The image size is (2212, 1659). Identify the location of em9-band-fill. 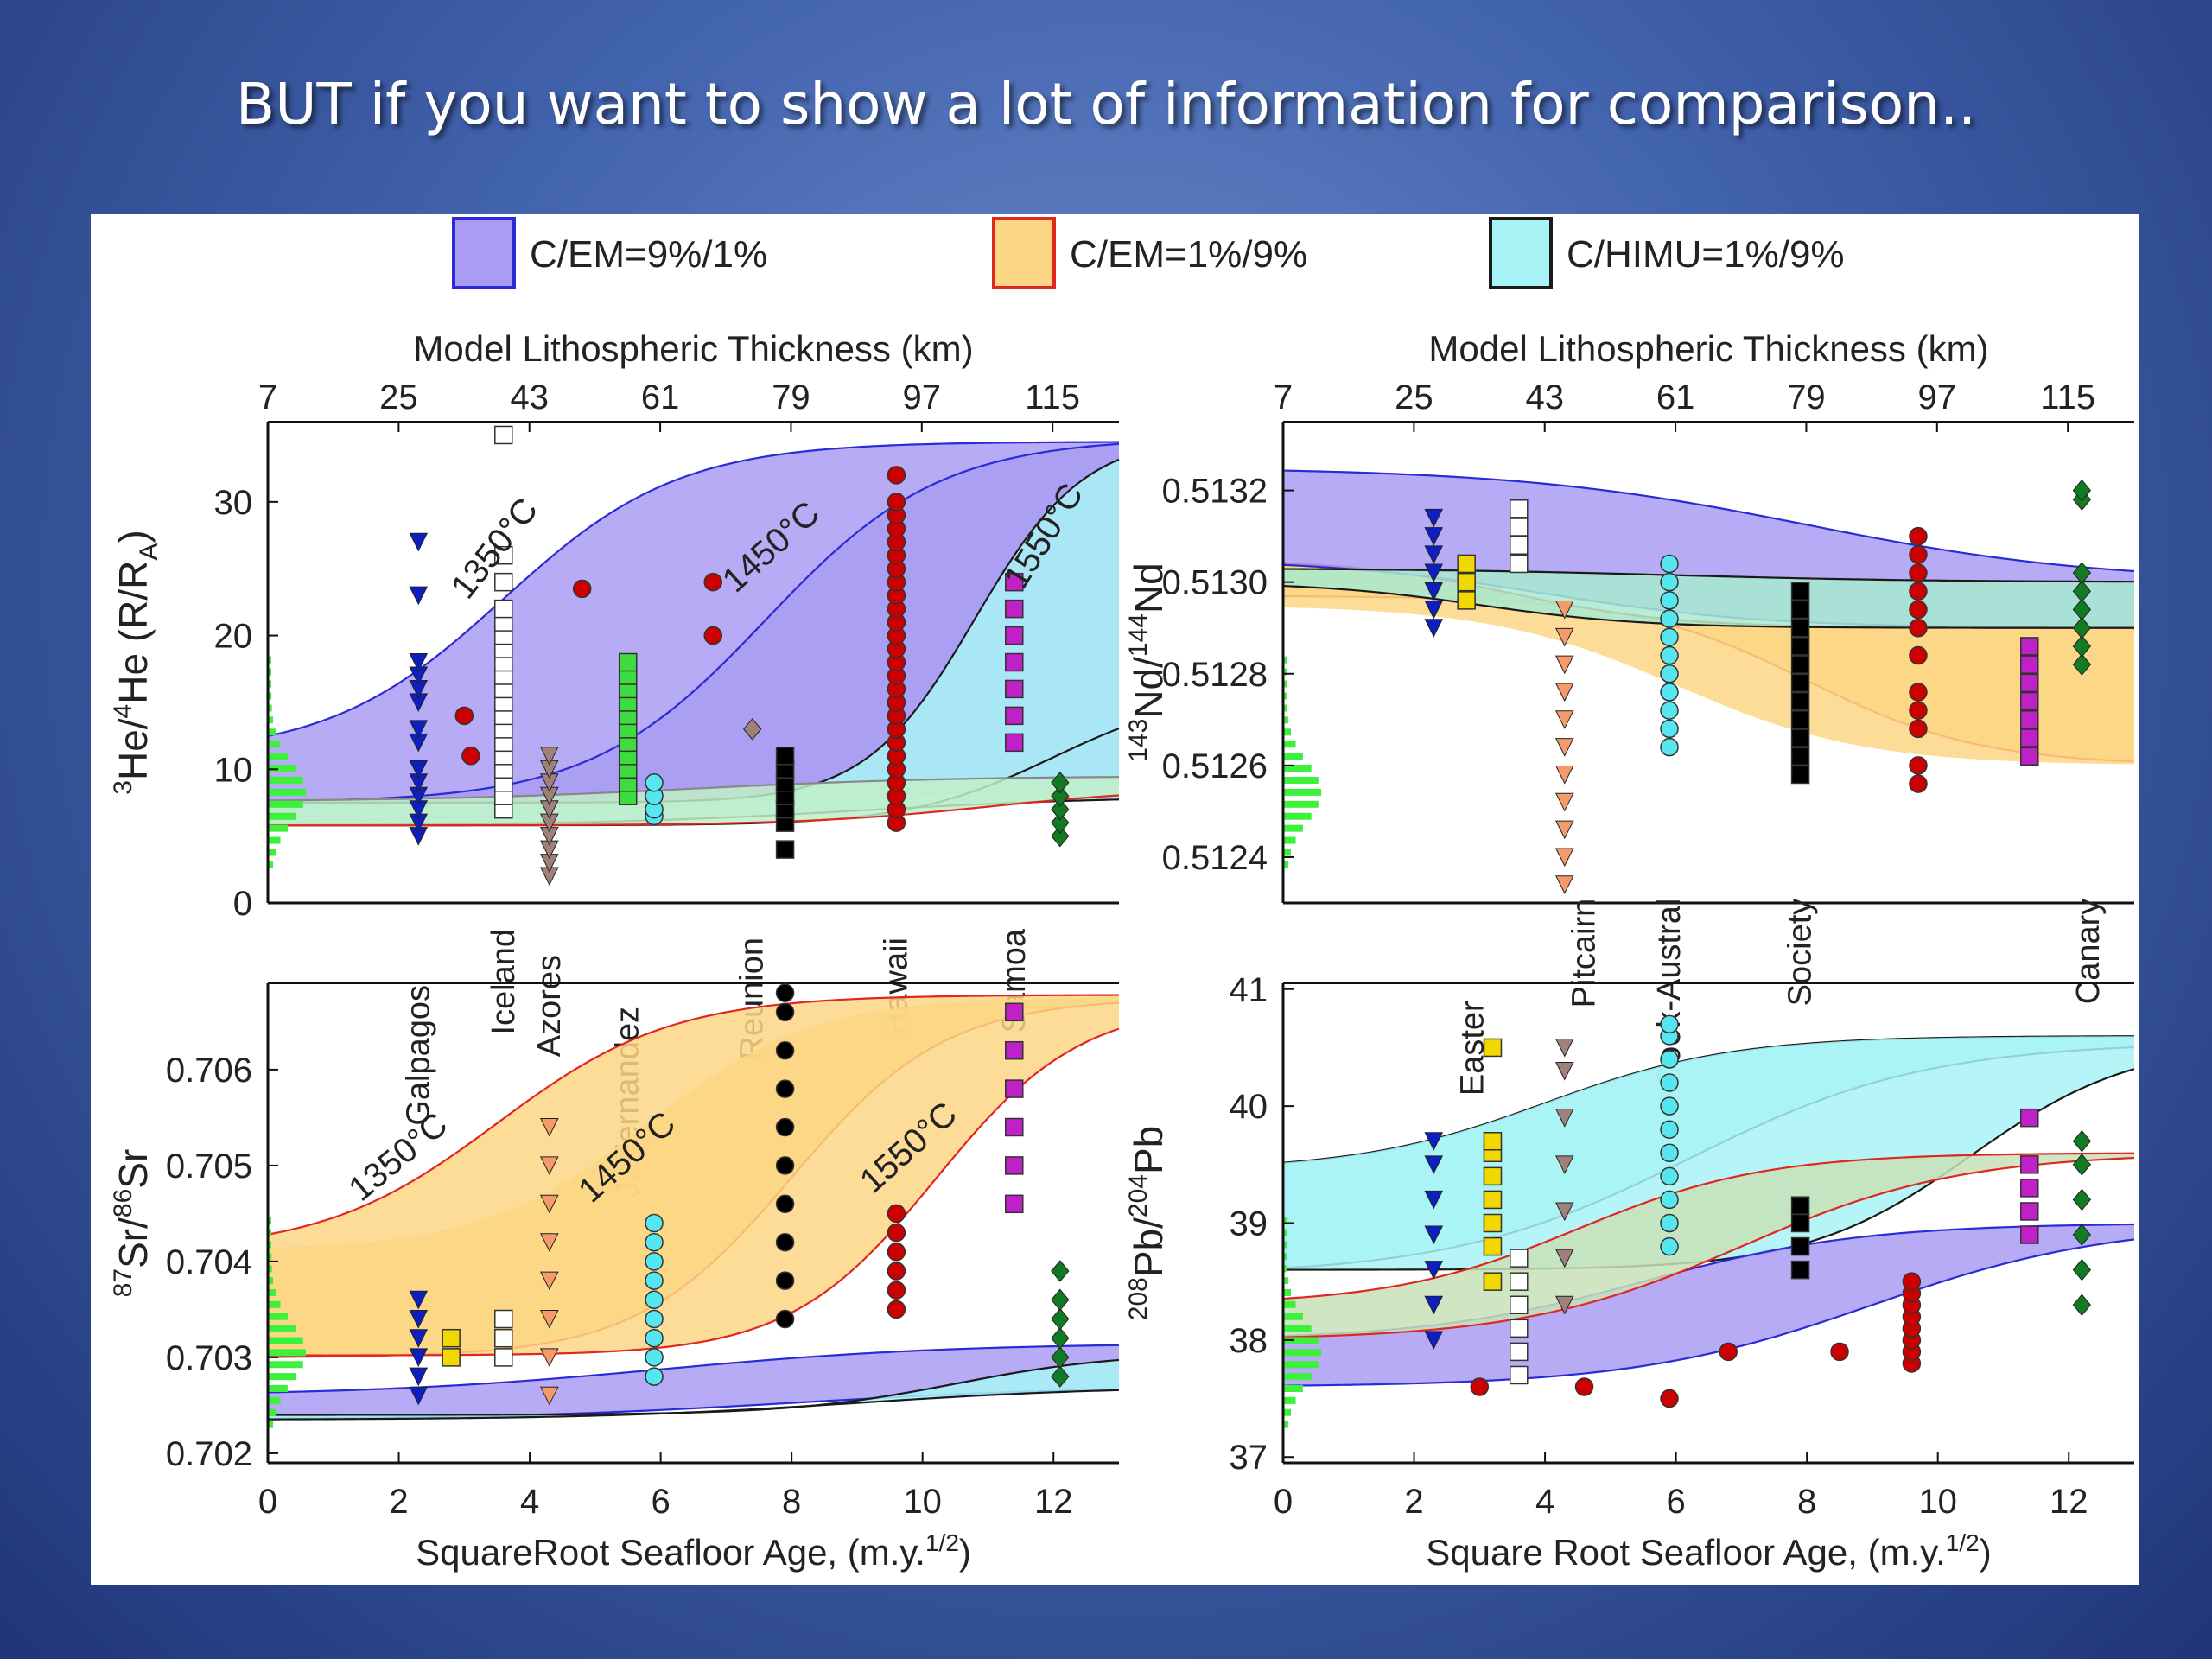
(1708, 1245).